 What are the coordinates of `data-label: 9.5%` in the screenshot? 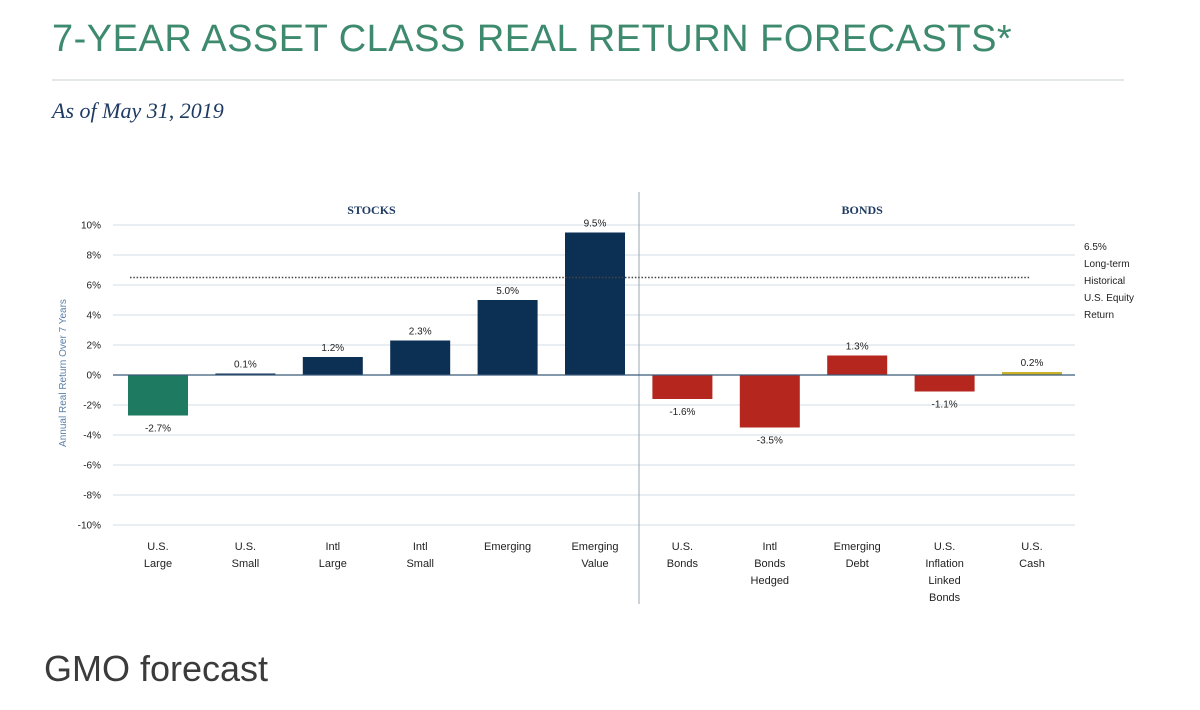 It's located at (595, 224).